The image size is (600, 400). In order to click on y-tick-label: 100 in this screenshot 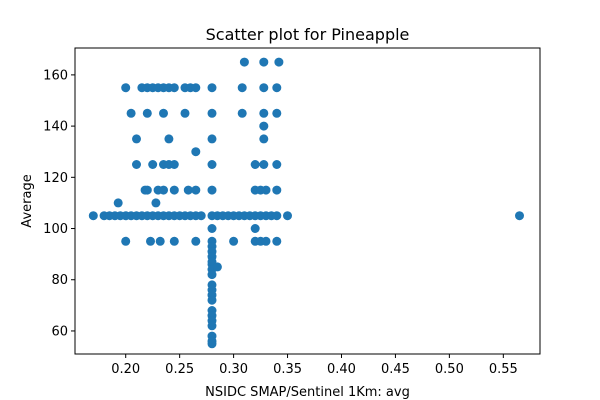, I will do `click(55, 229)`.